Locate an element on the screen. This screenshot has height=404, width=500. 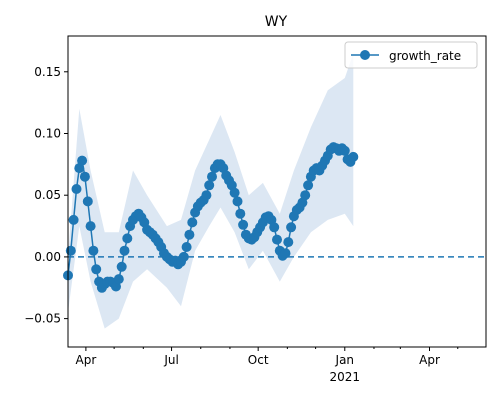
chart-title: WY is located at coordinates (276, 22).